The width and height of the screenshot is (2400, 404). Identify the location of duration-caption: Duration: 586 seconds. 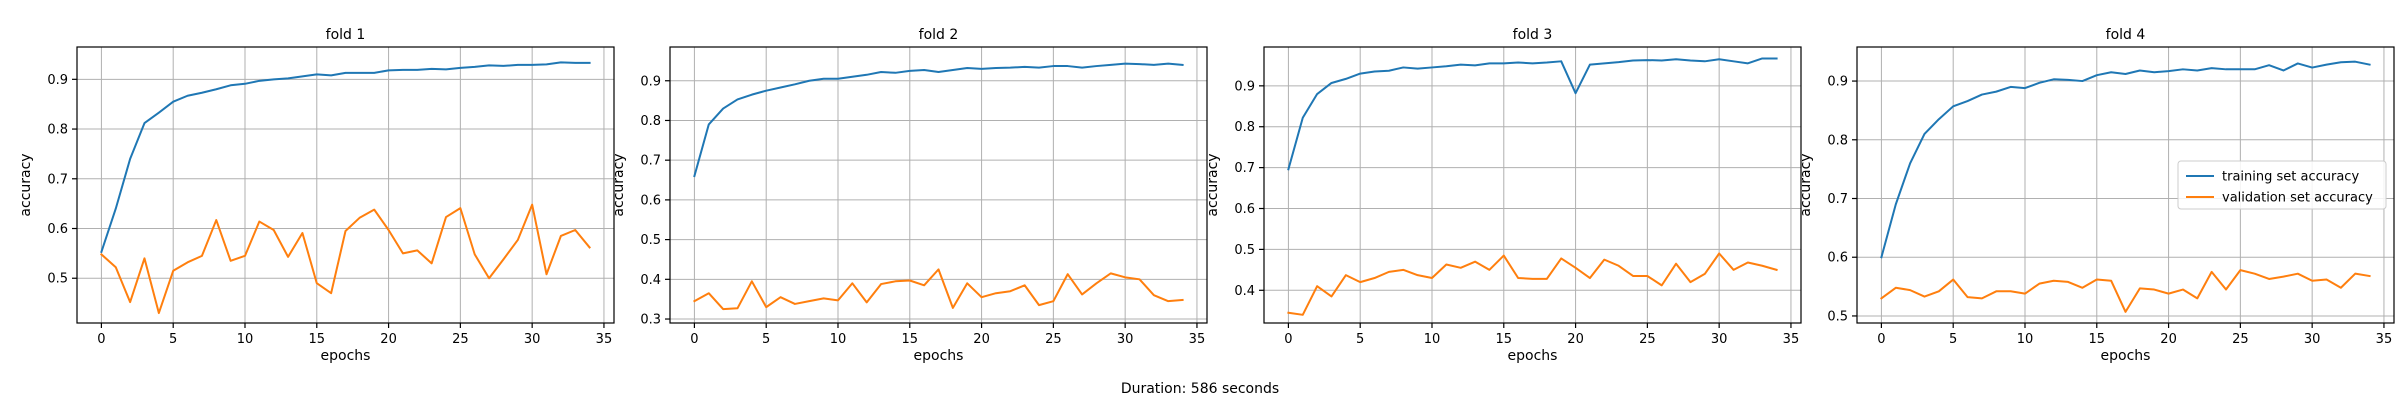
(1200, 389).